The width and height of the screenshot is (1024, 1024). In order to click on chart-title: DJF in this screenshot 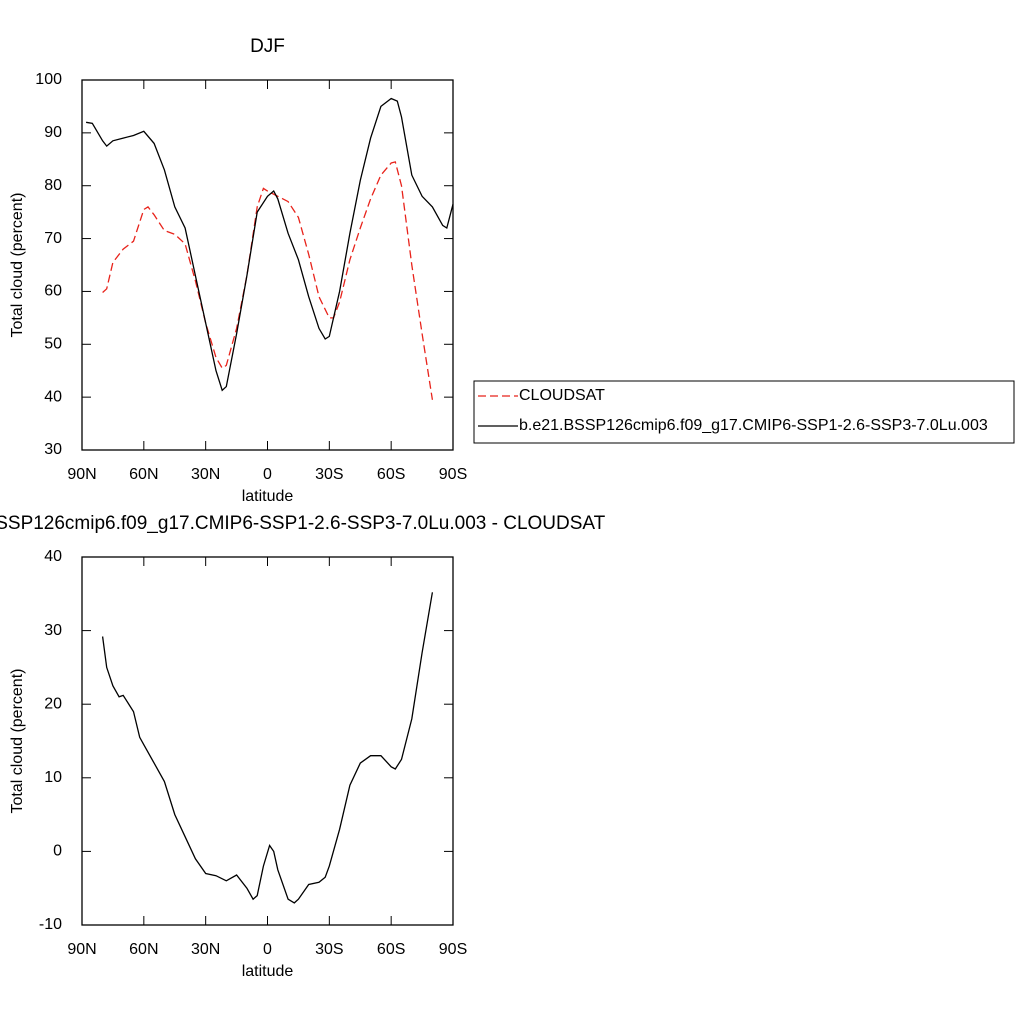, I will do `click(267, 46)`.